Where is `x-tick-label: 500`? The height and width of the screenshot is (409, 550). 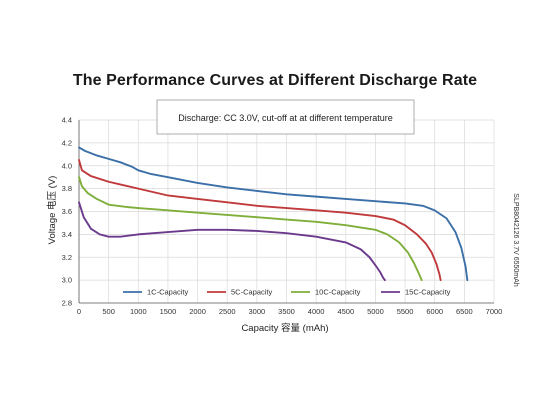 x-tick-label: 500 is located at coordinates (108, 311).